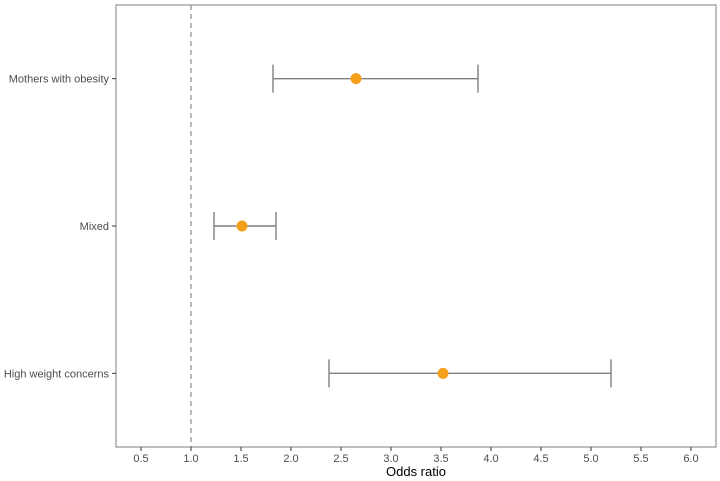 The image size is (720, 481). Describe the element at coordinates (690, 459) in the screenshot. I see `x-tick-label: 6.0` at that location.